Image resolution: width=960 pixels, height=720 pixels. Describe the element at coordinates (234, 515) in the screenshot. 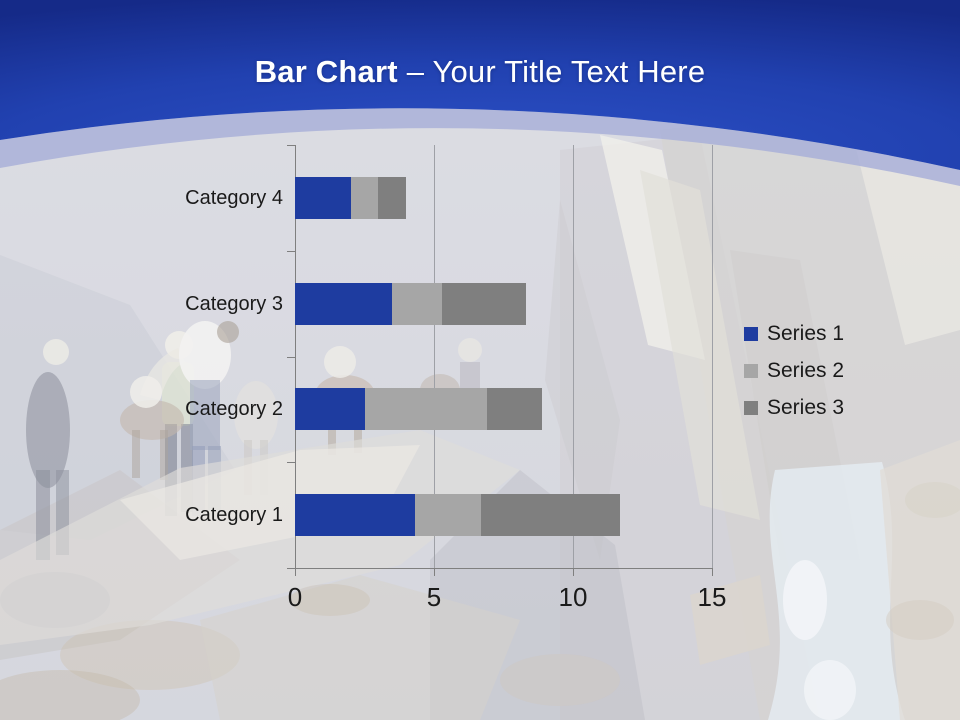

I see `category-label: Category 1` at that location.